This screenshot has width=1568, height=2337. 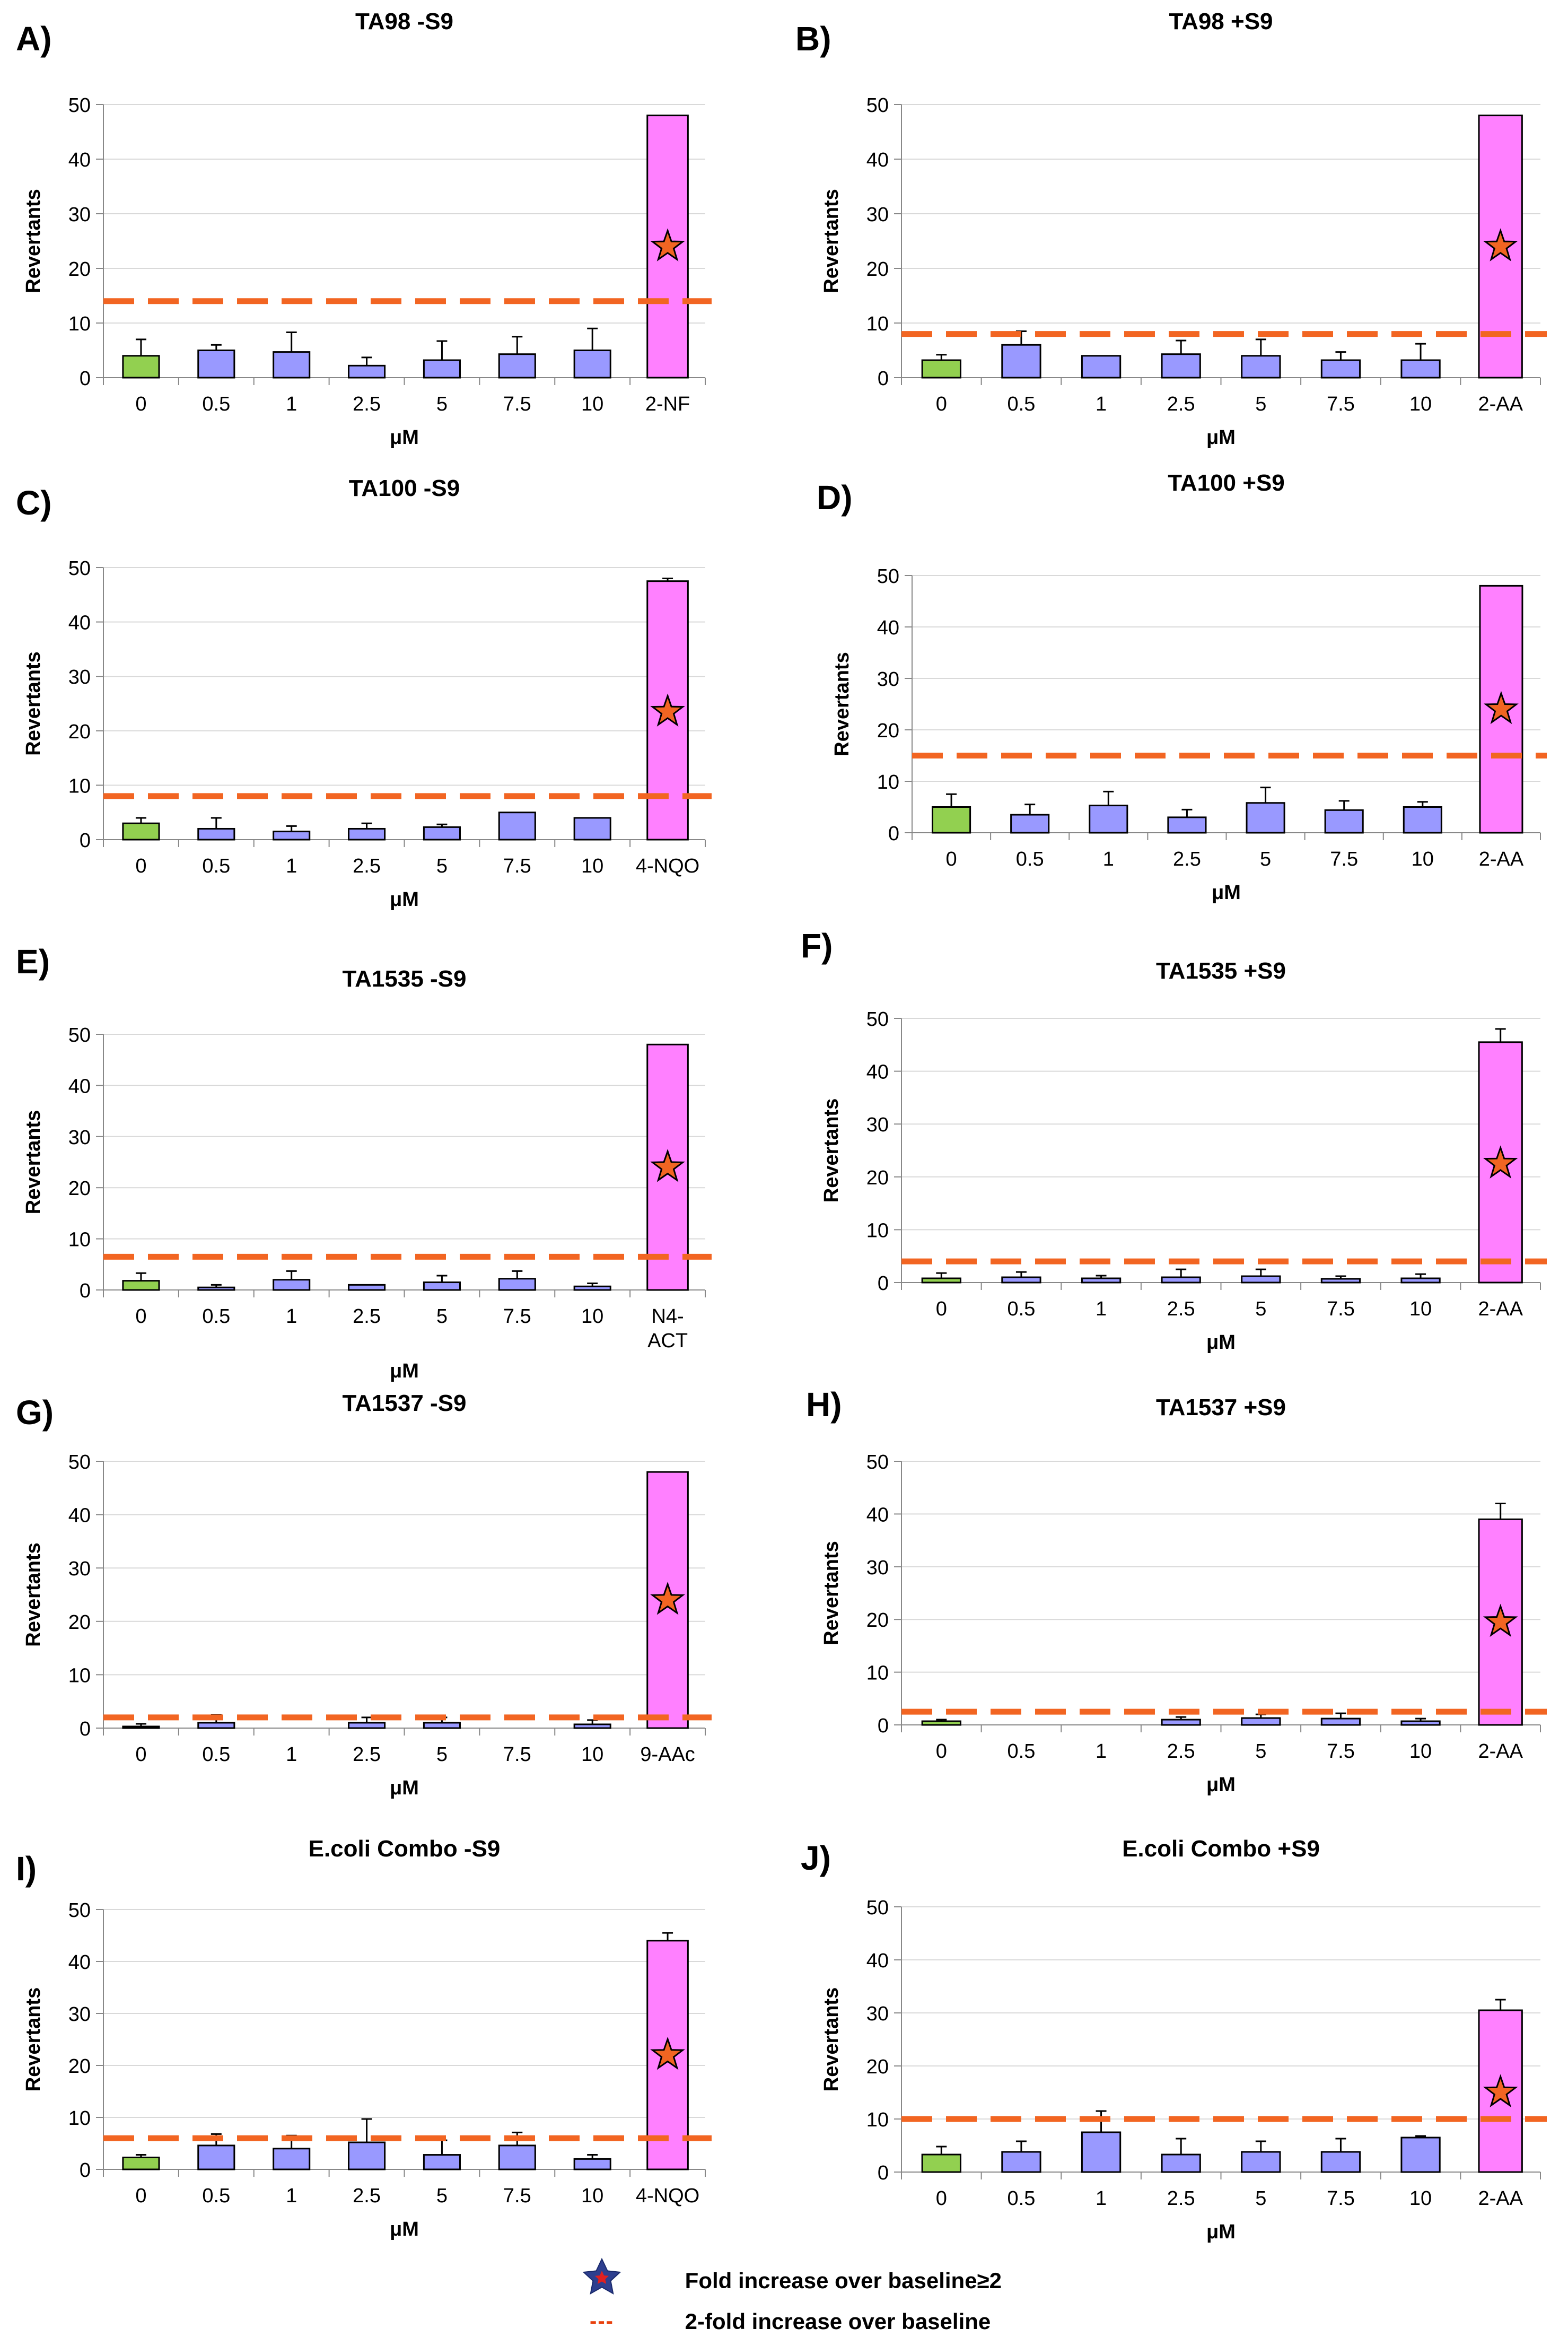 What do you see at coordinates (27, 1869) in the screenshot?
I see `panel-label: I)` at bounding box center [27, 1869].